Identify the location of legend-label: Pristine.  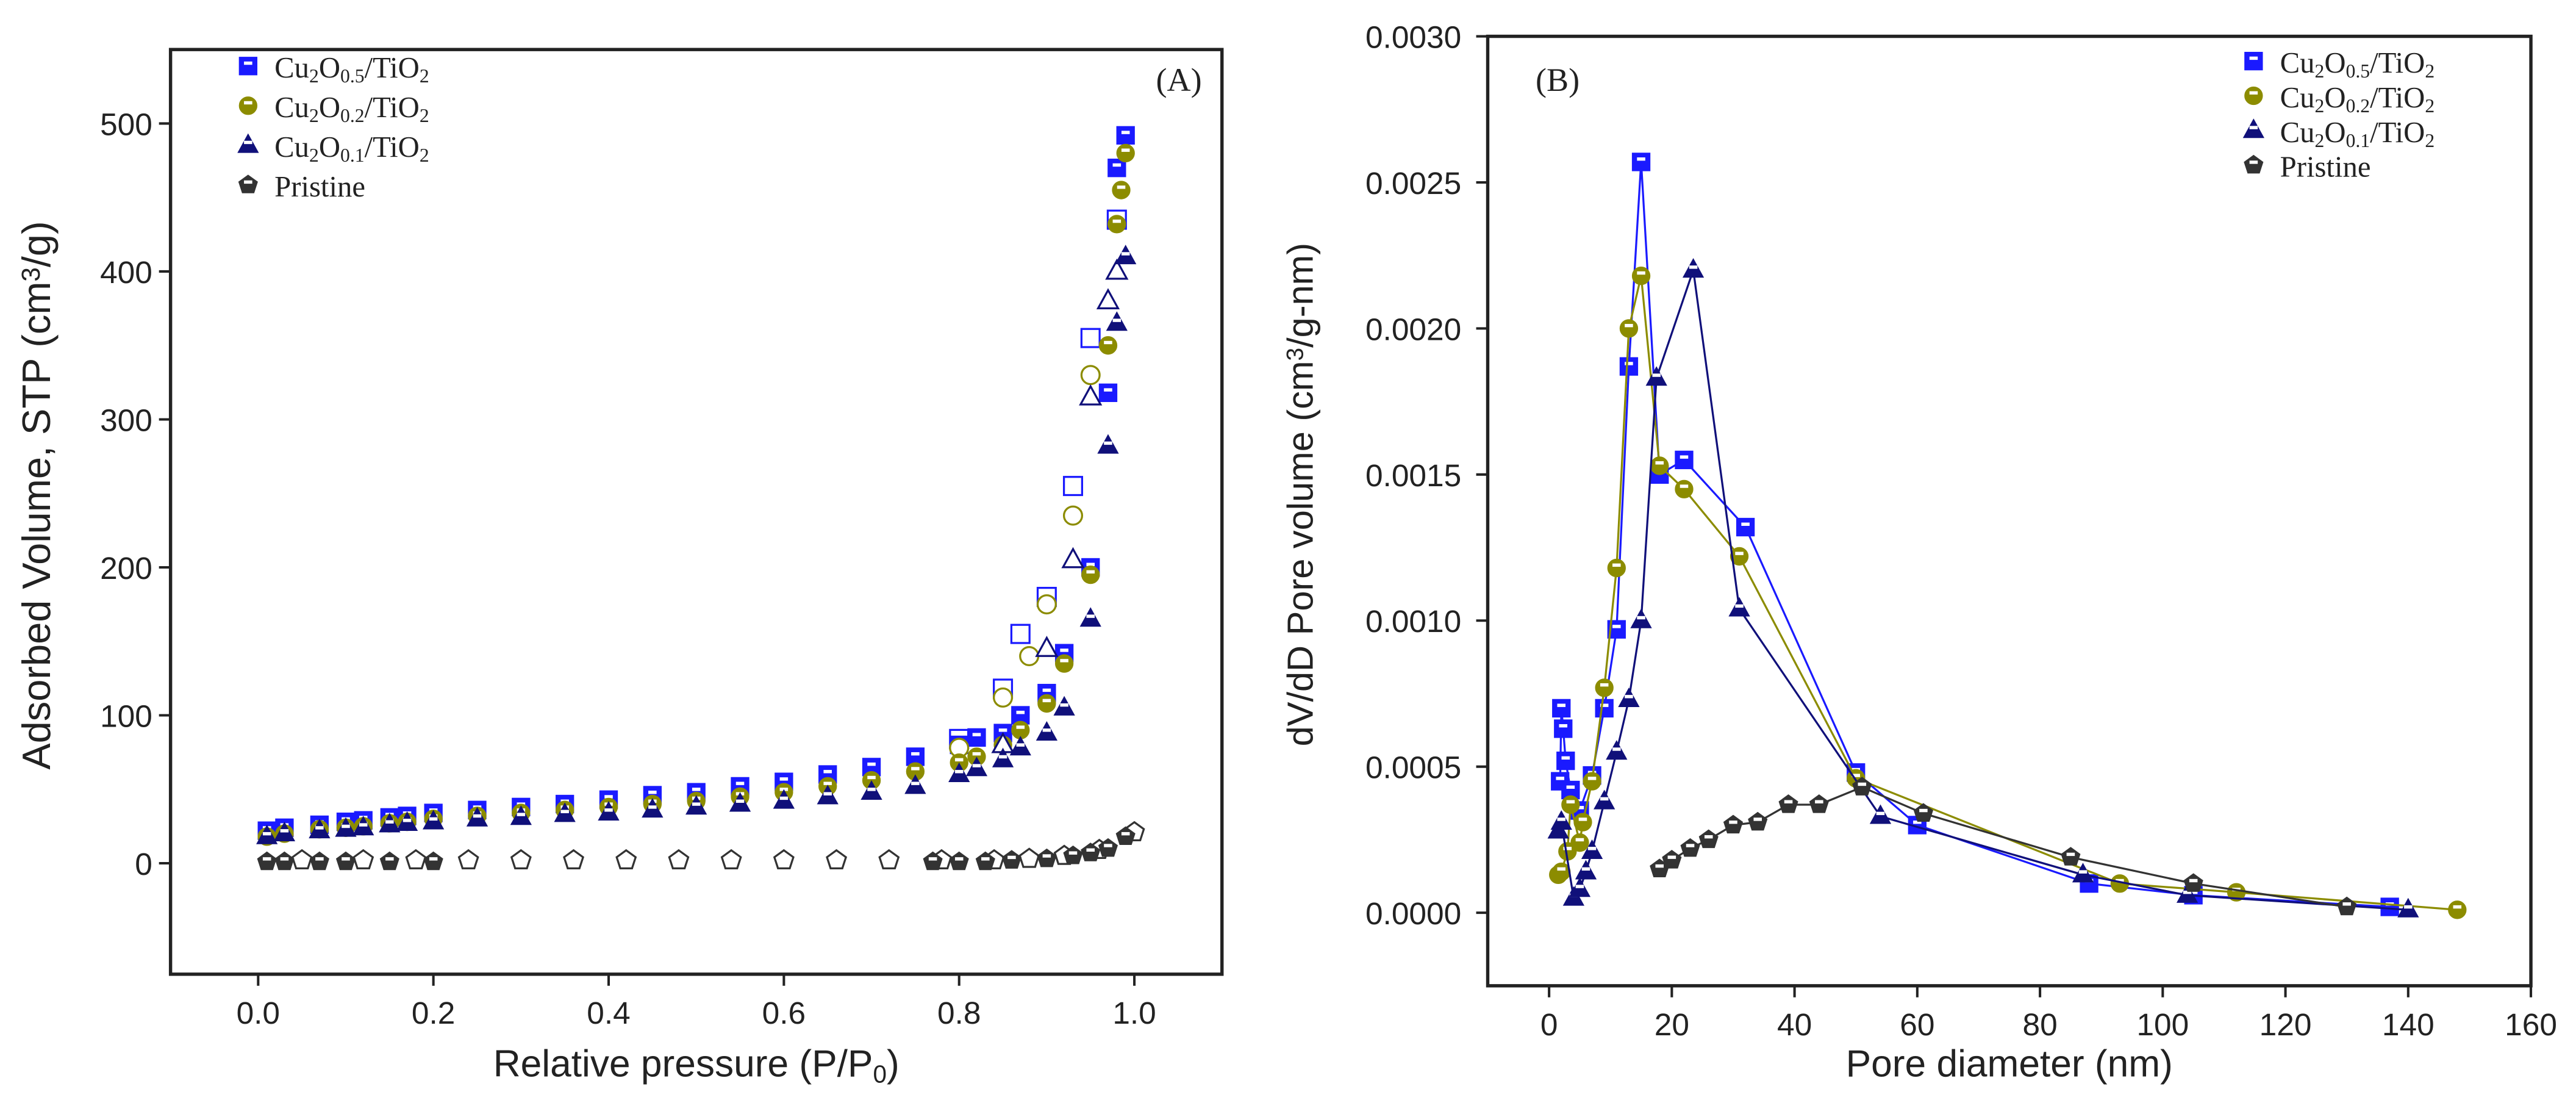
(2325, 167).